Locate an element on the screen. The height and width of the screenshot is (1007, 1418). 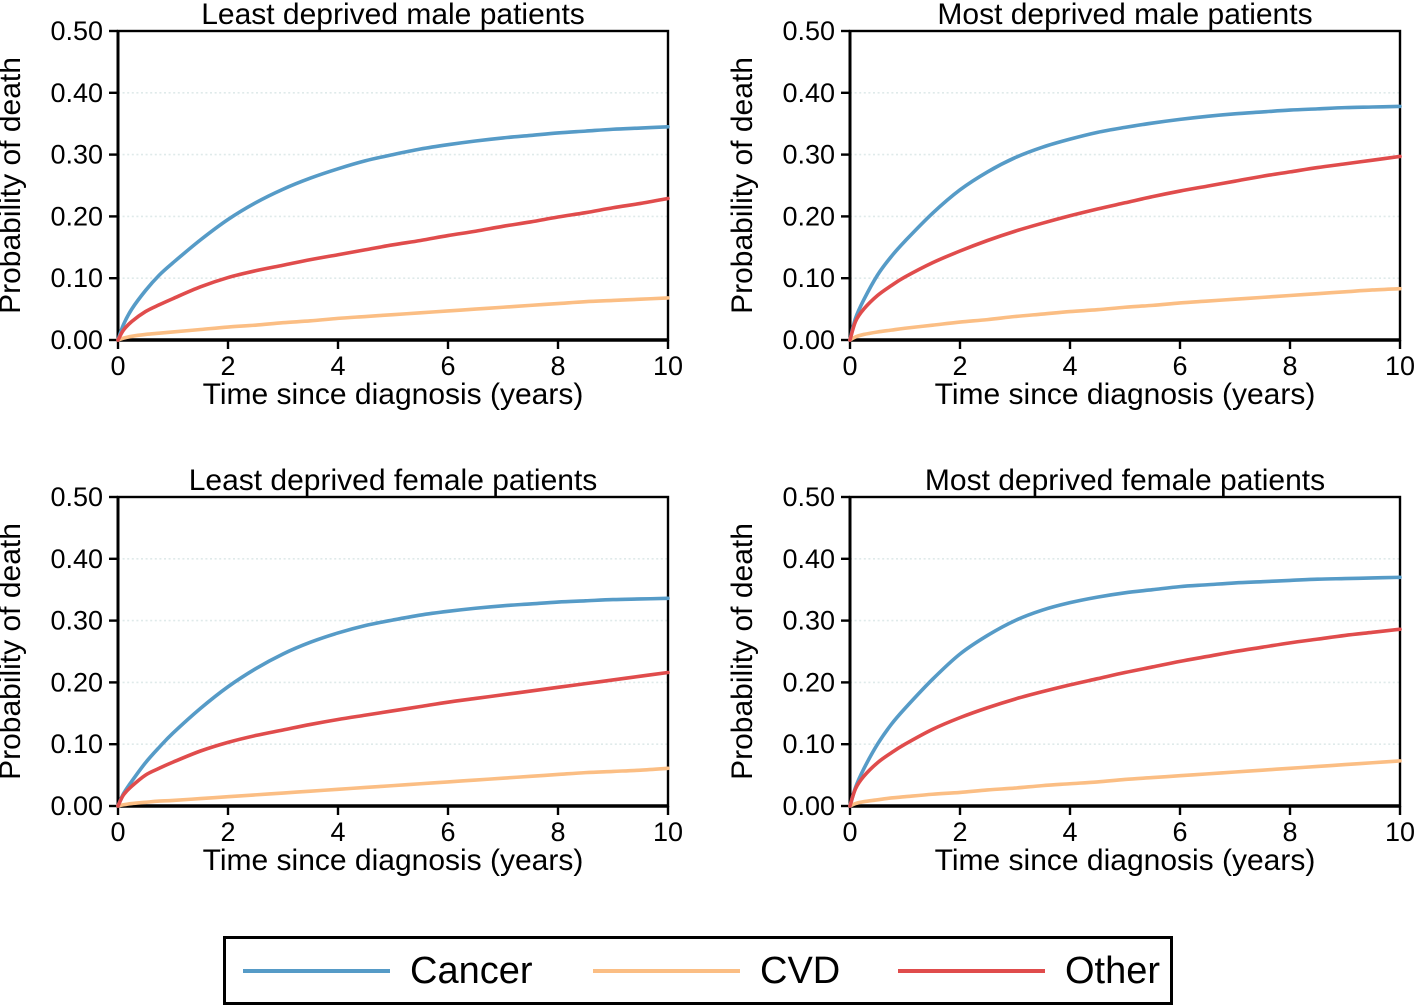
legend-label-cvd: CVD is located at coordinates (800, 970).